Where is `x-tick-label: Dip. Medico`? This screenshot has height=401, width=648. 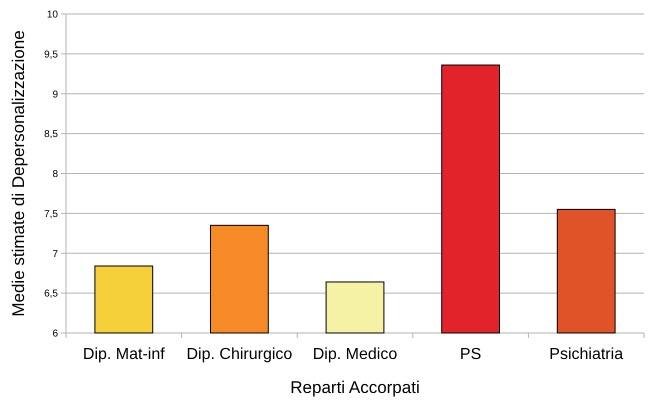 x-tick-label: Dip. Medico is located at coordinates (355, 354).